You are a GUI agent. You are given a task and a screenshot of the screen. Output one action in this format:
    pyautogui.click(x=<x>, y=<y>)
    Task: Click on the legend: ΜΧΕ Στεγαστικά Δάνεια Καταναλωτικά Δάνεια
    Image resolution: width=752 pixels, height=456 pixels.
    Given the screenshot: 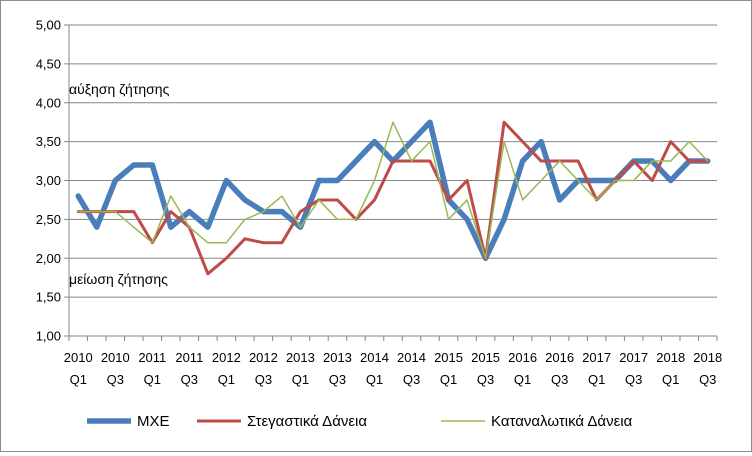 What is the action you would take?
    pyautogui.click(x=360, y=421)
    